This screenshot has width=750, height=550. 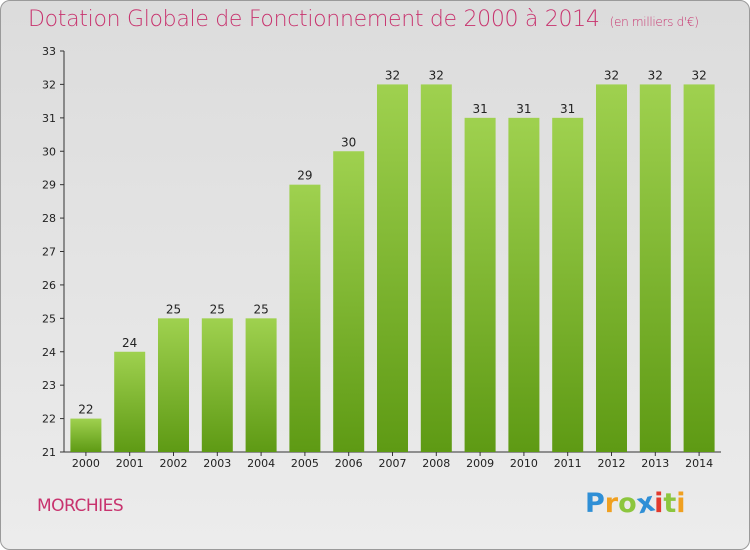 What do you see at coordinates (217, 463) in the screenshot?
I see `x-tick-label: 2003` at bounding box center [217, 463].